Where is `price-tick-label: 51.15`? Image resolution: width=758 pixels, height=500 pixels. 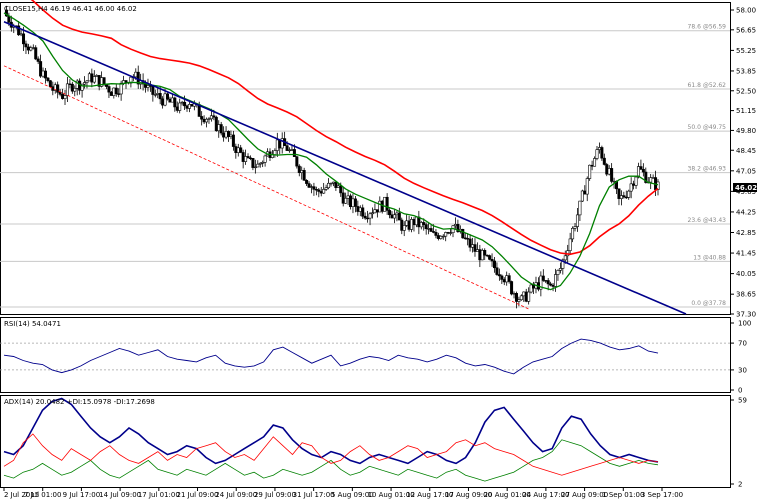 price-tick-label: 51.15 is located at coordinates (746, 111).